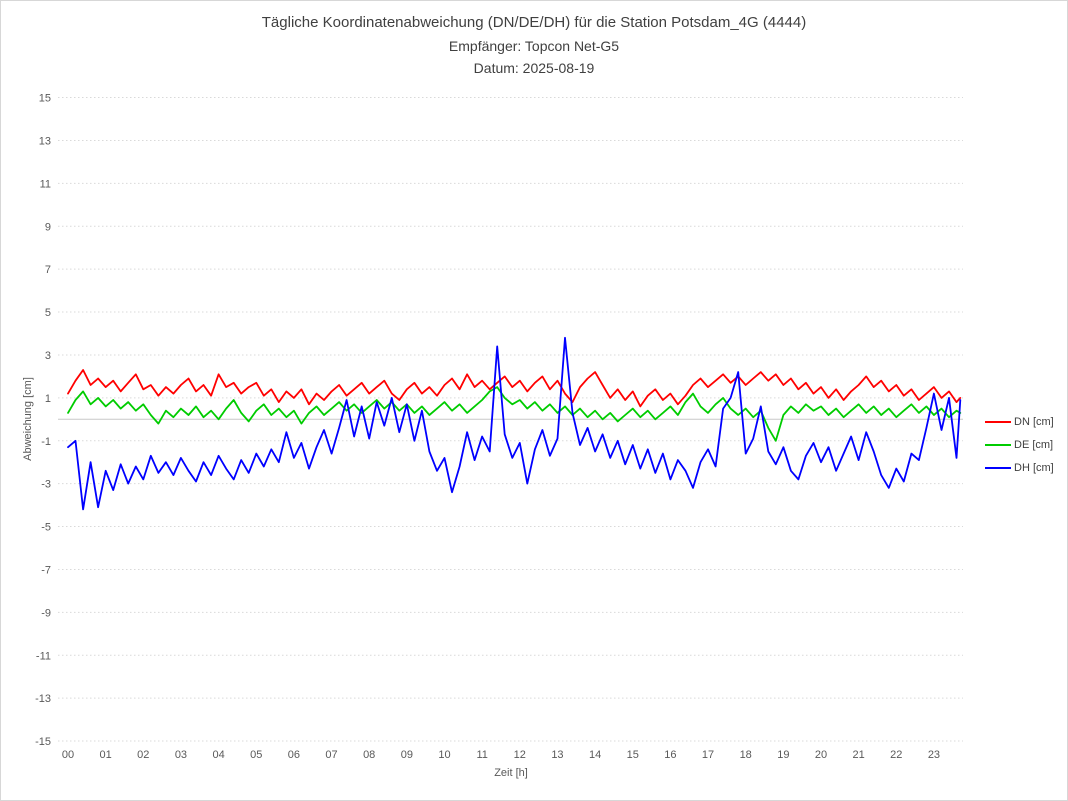 Image resolution: width=1068 pixels, height=801 pixels. I want to click on x-tick-label: 08, so click(369, 755).